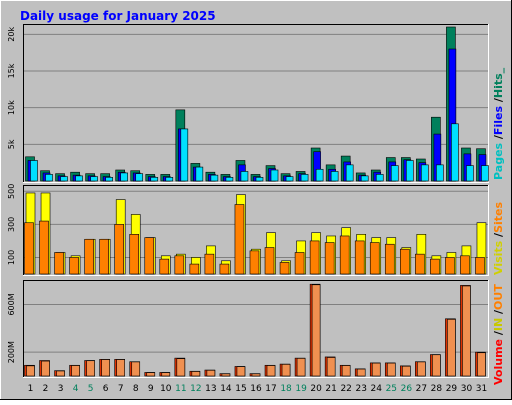 The image size is (512, 405). I want to click on panel-1-ytick-label: 20k, so click(11, 34).